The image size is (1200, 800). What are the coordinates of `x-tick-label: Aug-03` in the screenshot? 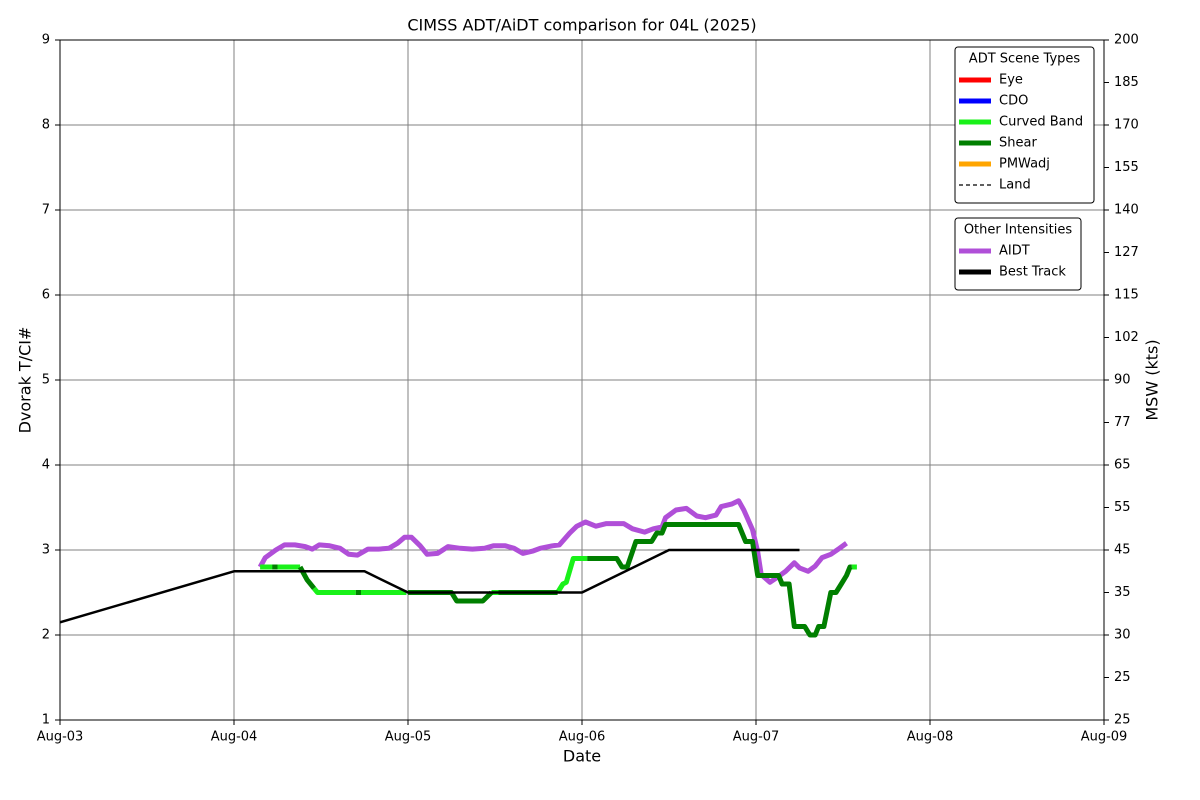 It's located at (60, 737).